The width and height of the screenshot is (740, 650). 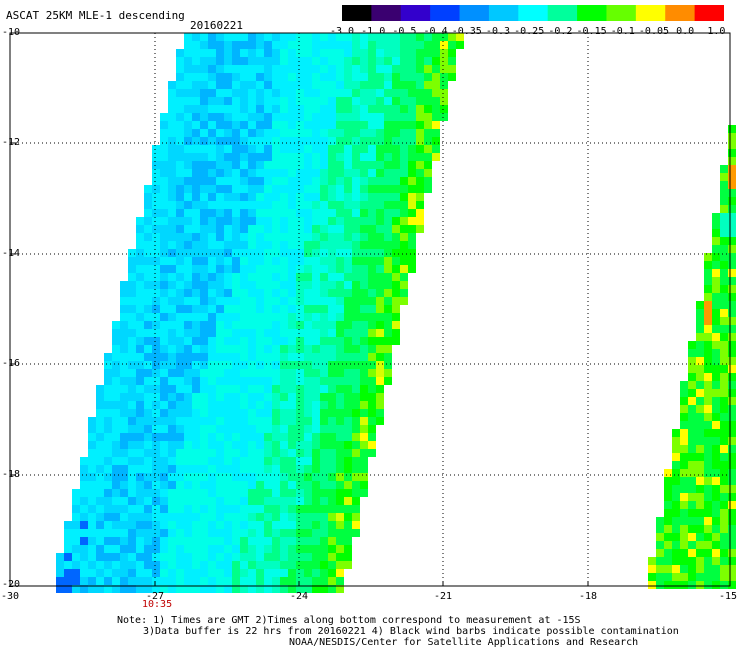 What do you see at coordinates (11, 142) in the screenshot?
I see `lat-label: -12` at bounding box center [11, 142].